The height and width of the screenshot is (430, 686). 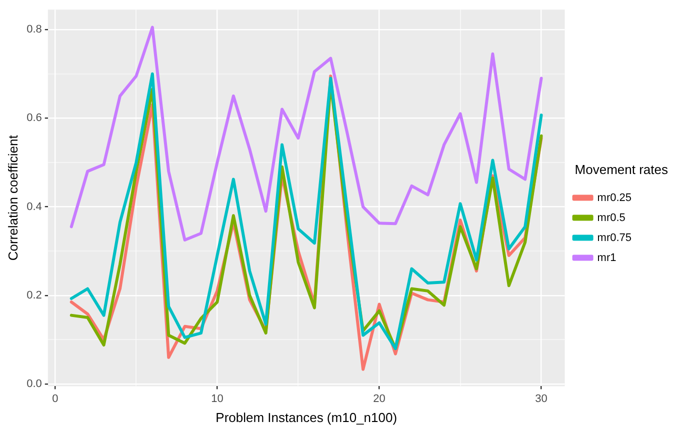 I want to click on text: 0.0, so click(x=34, y=384).